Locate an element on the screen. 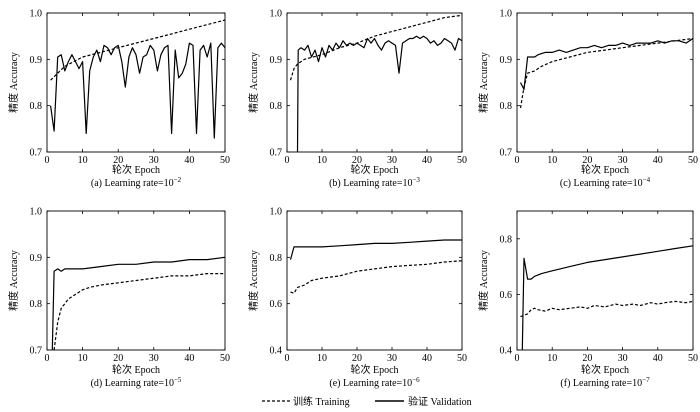 The image size is (700, 412). caption-exponent: −3 is located at coordinates (416, 180).